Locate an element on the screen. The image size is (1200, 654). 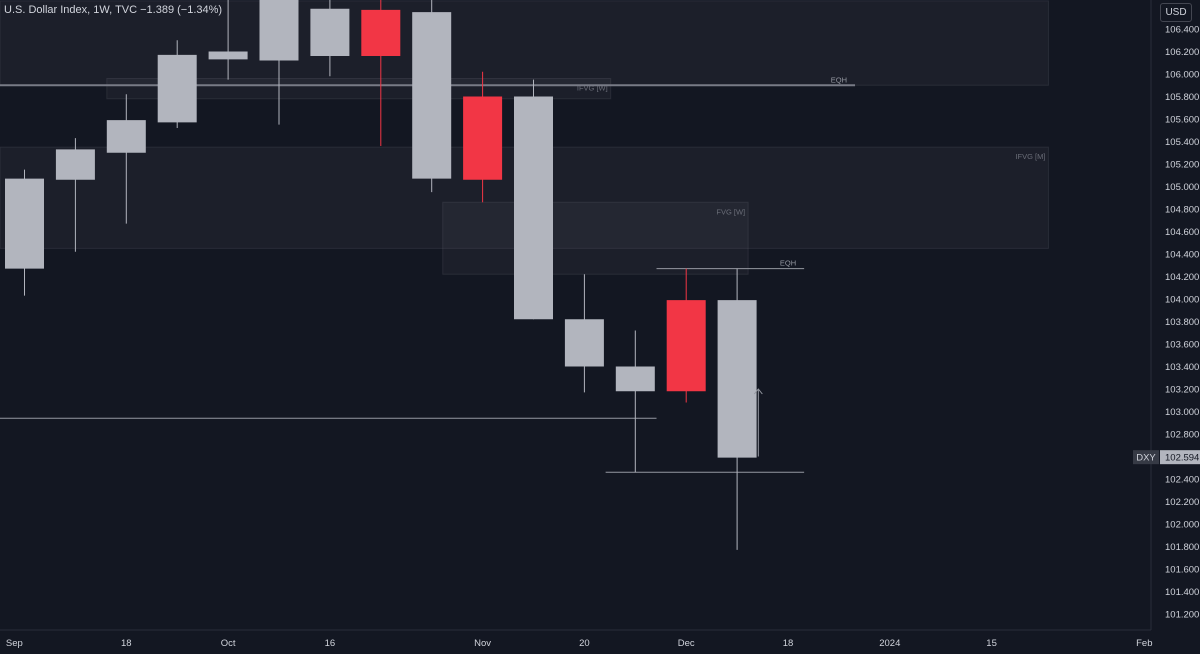
price-symbol-label: DXY is located at coordinates (1146, 458).